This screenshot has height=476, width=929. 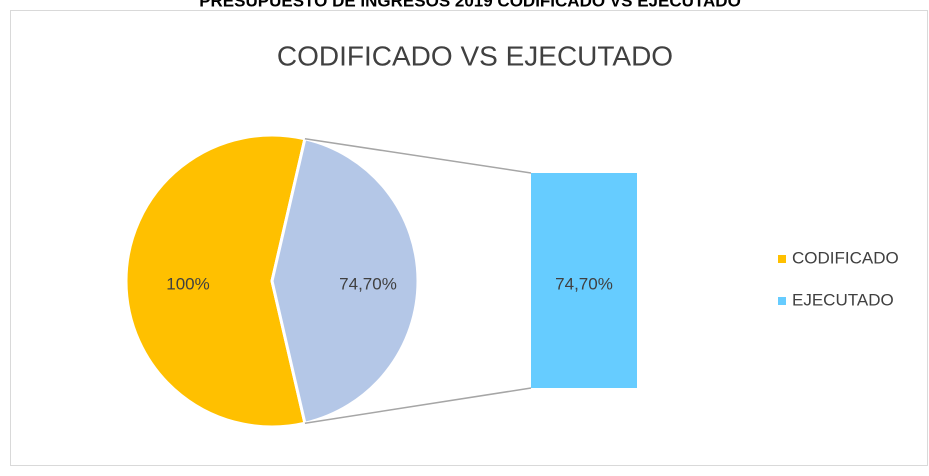 What do you see at coordinates (187, 283) in the screenshot?
I see `data-label: 100%` at bounding box center [187, 283].